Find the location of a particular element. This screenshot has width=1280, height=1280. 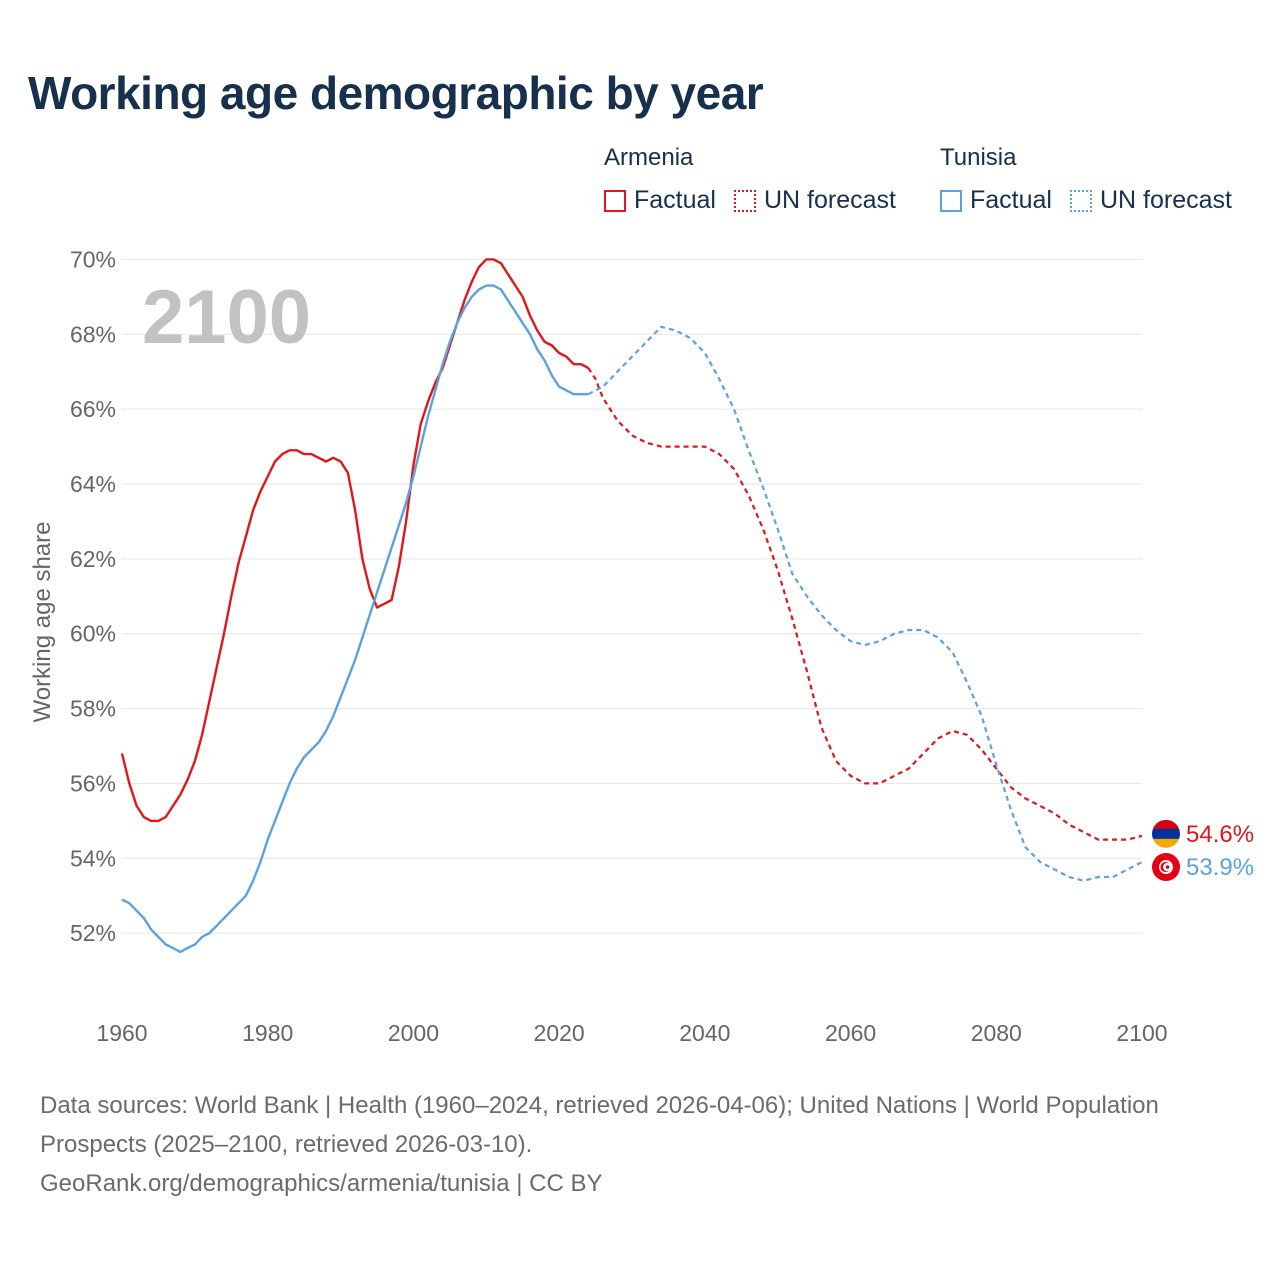

y-axis-label: Working age share is located at coordinates (42, 622).